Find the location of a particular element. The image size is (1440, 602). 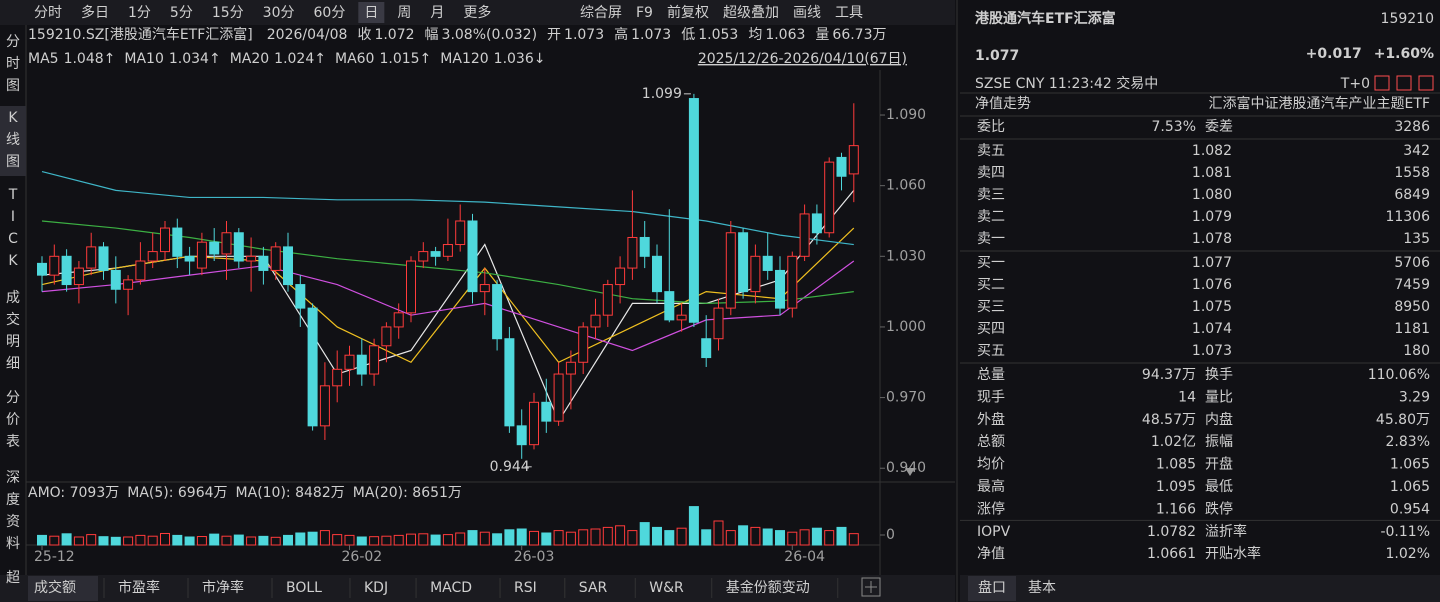

stat-value: 1.02% is located at coordinates (1408, 554).